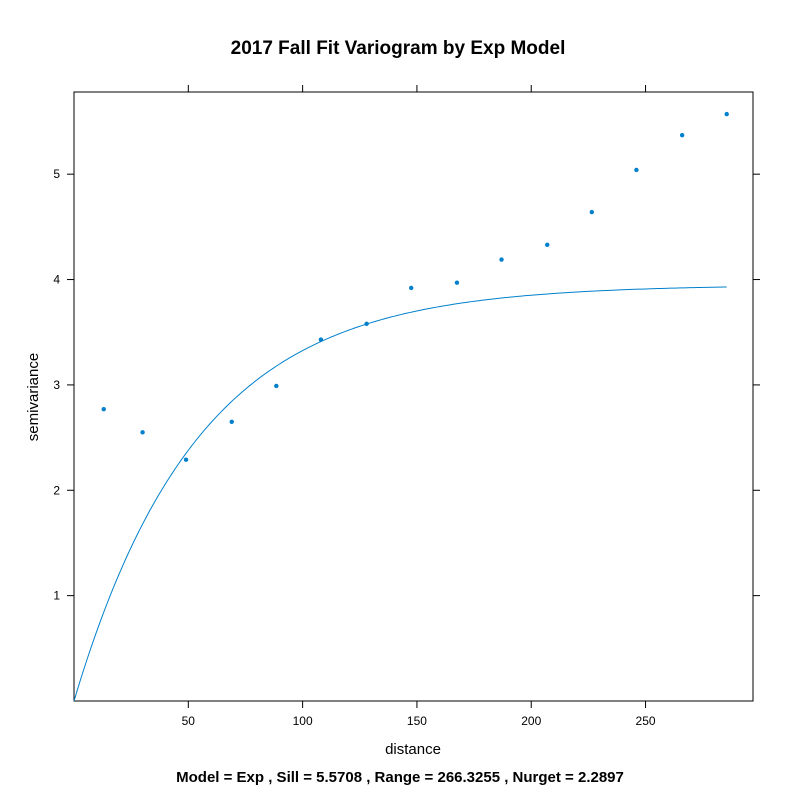 This screenshot has width=800, height=800. I want to click on chart-title: 2017 Fall Fit Variogram by Exp Model, so click(398, 48).